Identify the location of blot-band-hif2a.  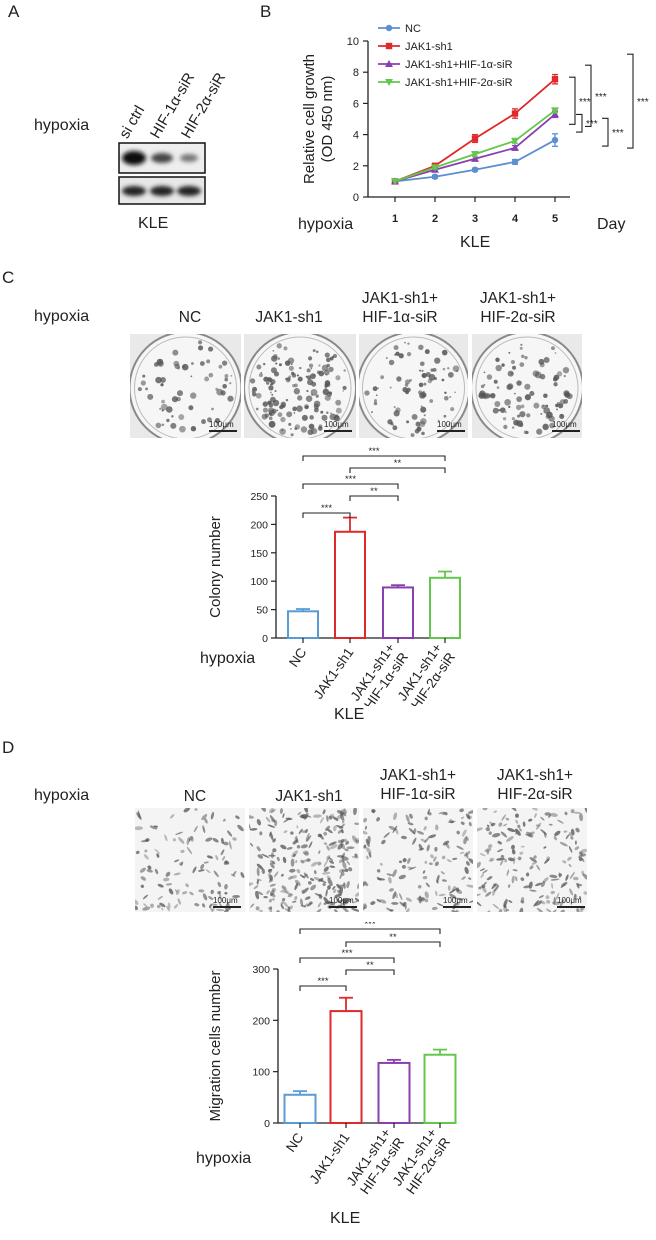
(189, 158).